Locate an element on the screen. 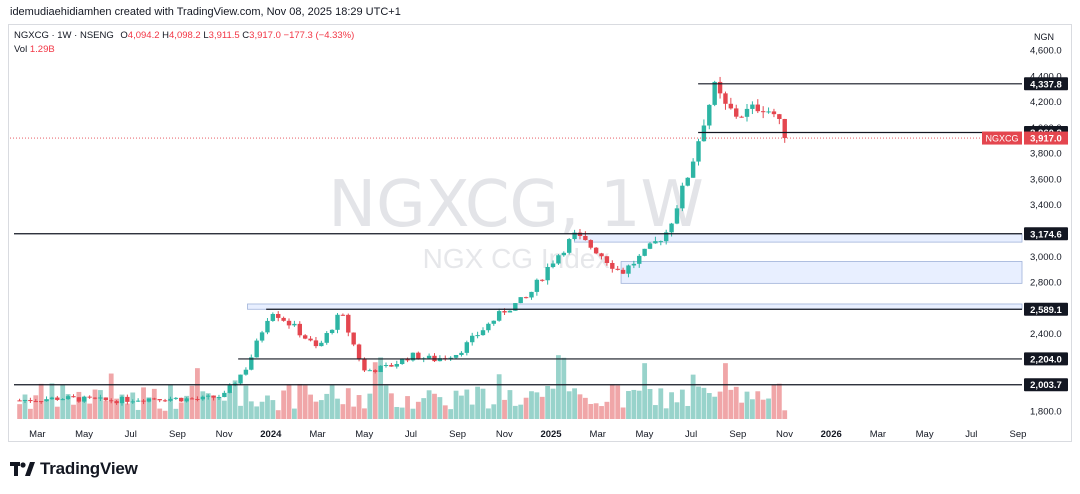 The width and height of the screenshot is (1080, 494). time-tick: Nov is located at coordinates (784, 434).